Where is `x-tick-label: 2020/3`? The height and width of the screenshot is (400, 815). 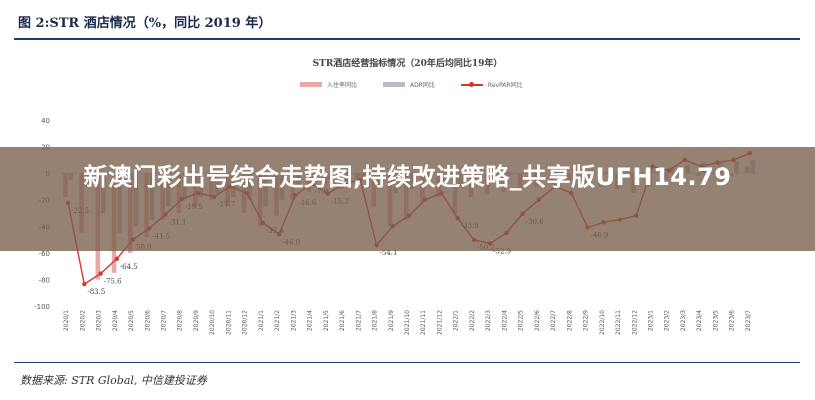 x-tick-label: 2020/3 is located at coordinates (99, 320).